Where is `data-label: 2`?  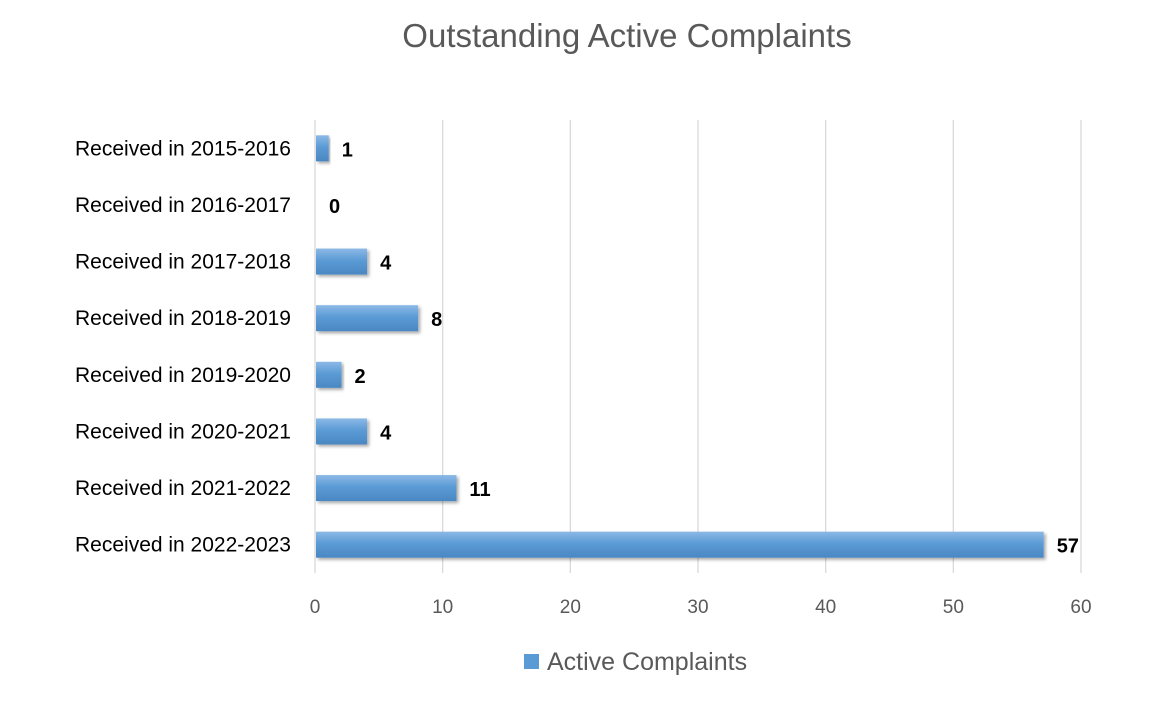
data-label: 2 is located at coordinates (360, 377).